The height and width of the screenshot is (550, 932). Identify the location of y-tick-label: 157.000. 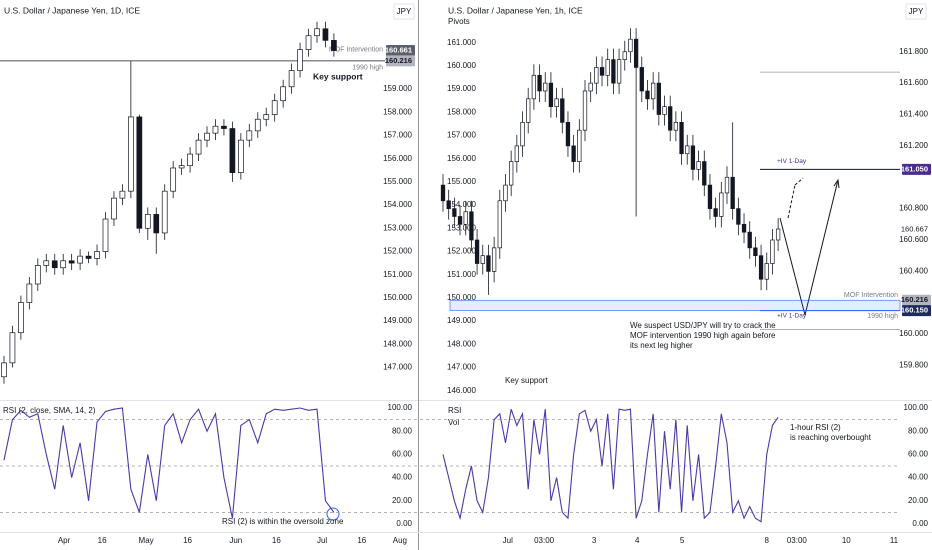
(397, 135).